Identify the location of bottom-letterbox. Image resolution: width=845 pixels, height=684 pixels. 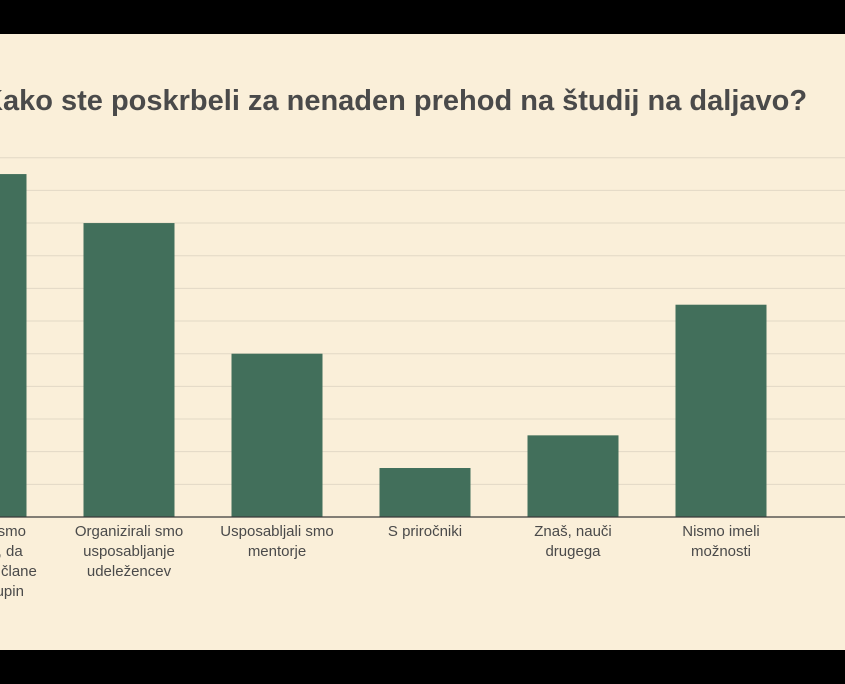
(422, 667).